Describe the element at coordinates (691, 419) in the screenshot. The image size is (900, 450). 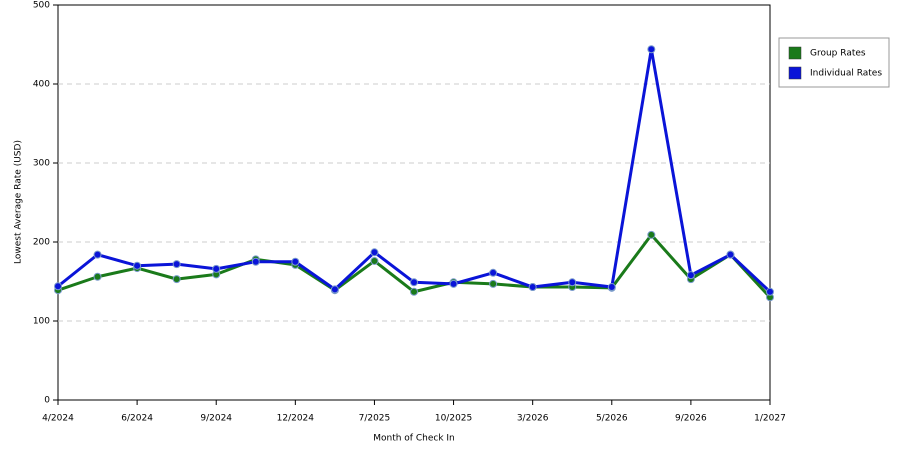
I see `x-tick-label: 9/2026` at that location.